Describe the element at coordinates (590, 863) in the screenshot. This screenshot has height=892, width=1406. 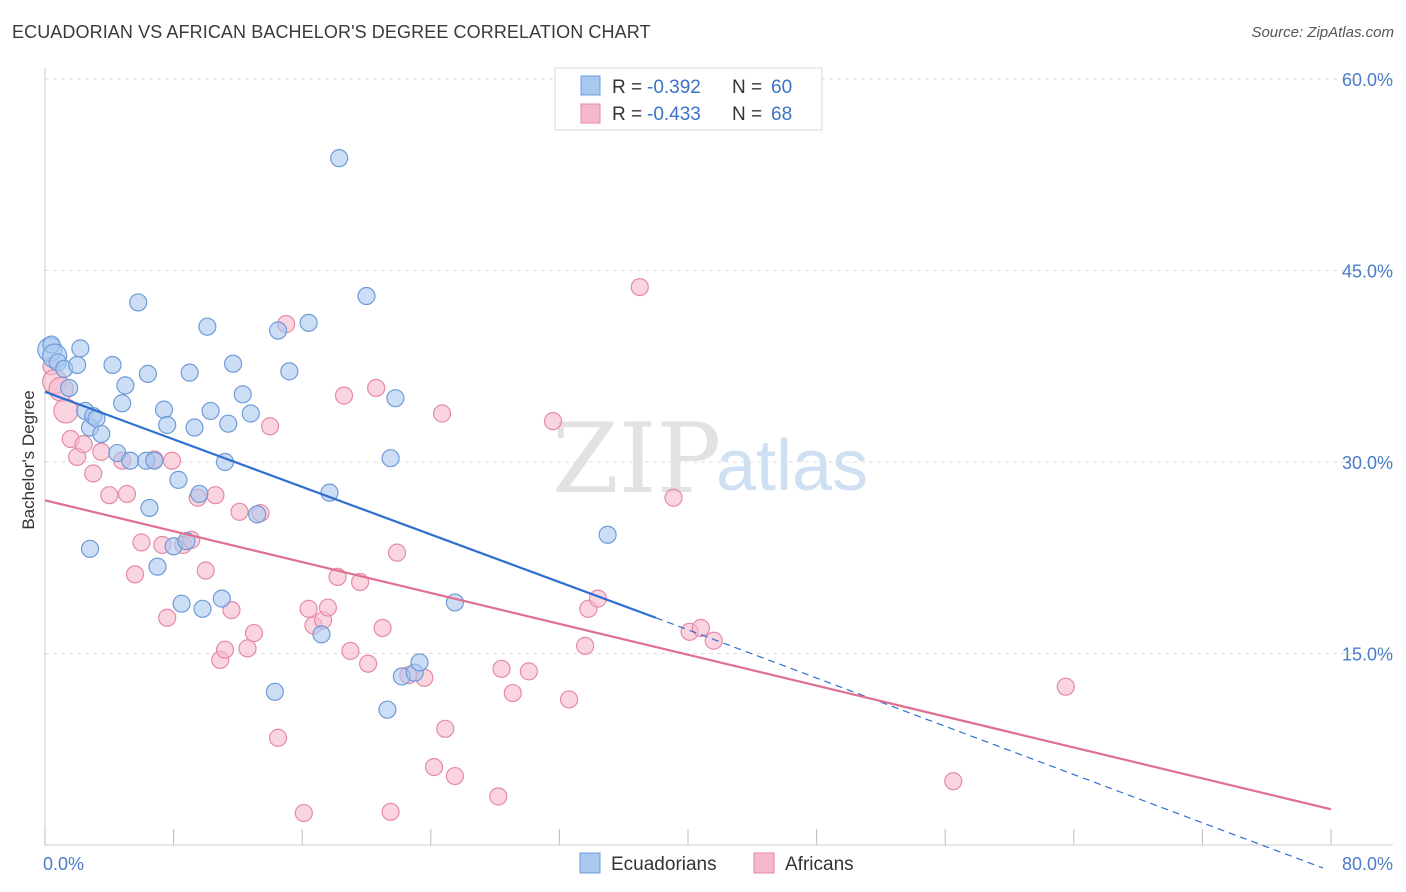
I see `legend-ecuadorians-swatch` at that location.